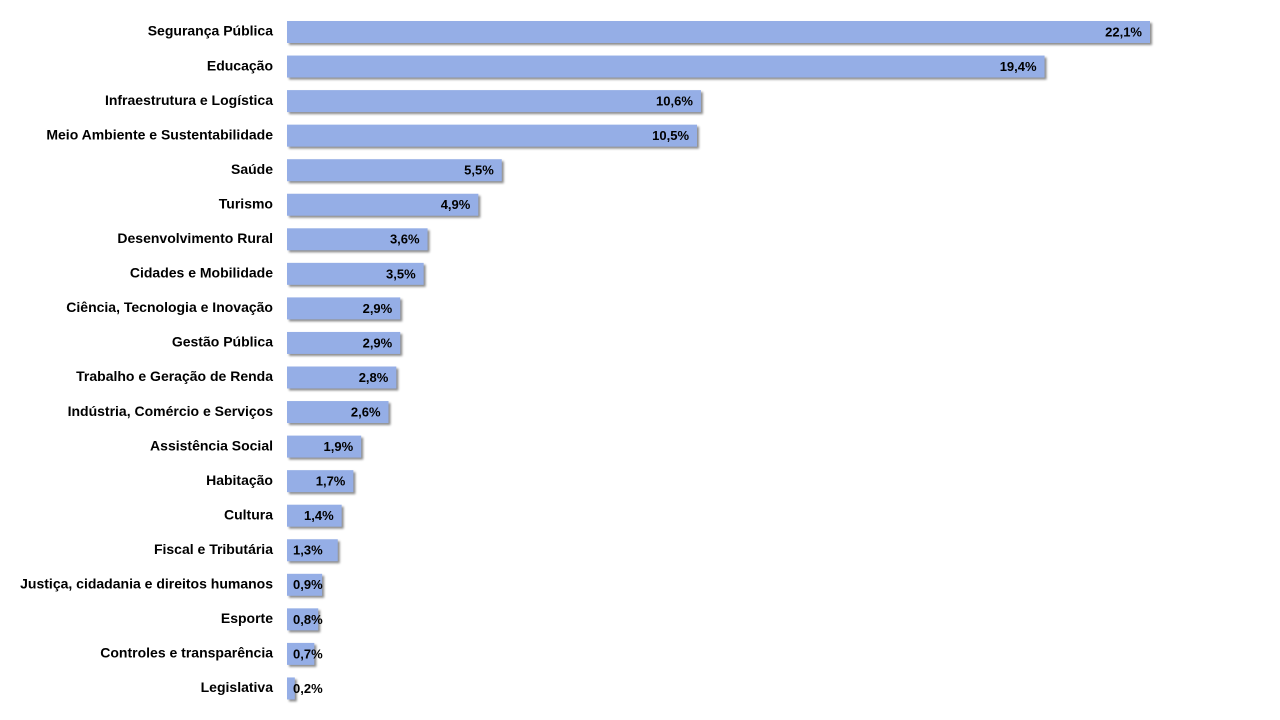 The width and height of the screenshot is (1280, 720). I want to click on category-label: Infraestrutura e Logística, so click(189, 100).